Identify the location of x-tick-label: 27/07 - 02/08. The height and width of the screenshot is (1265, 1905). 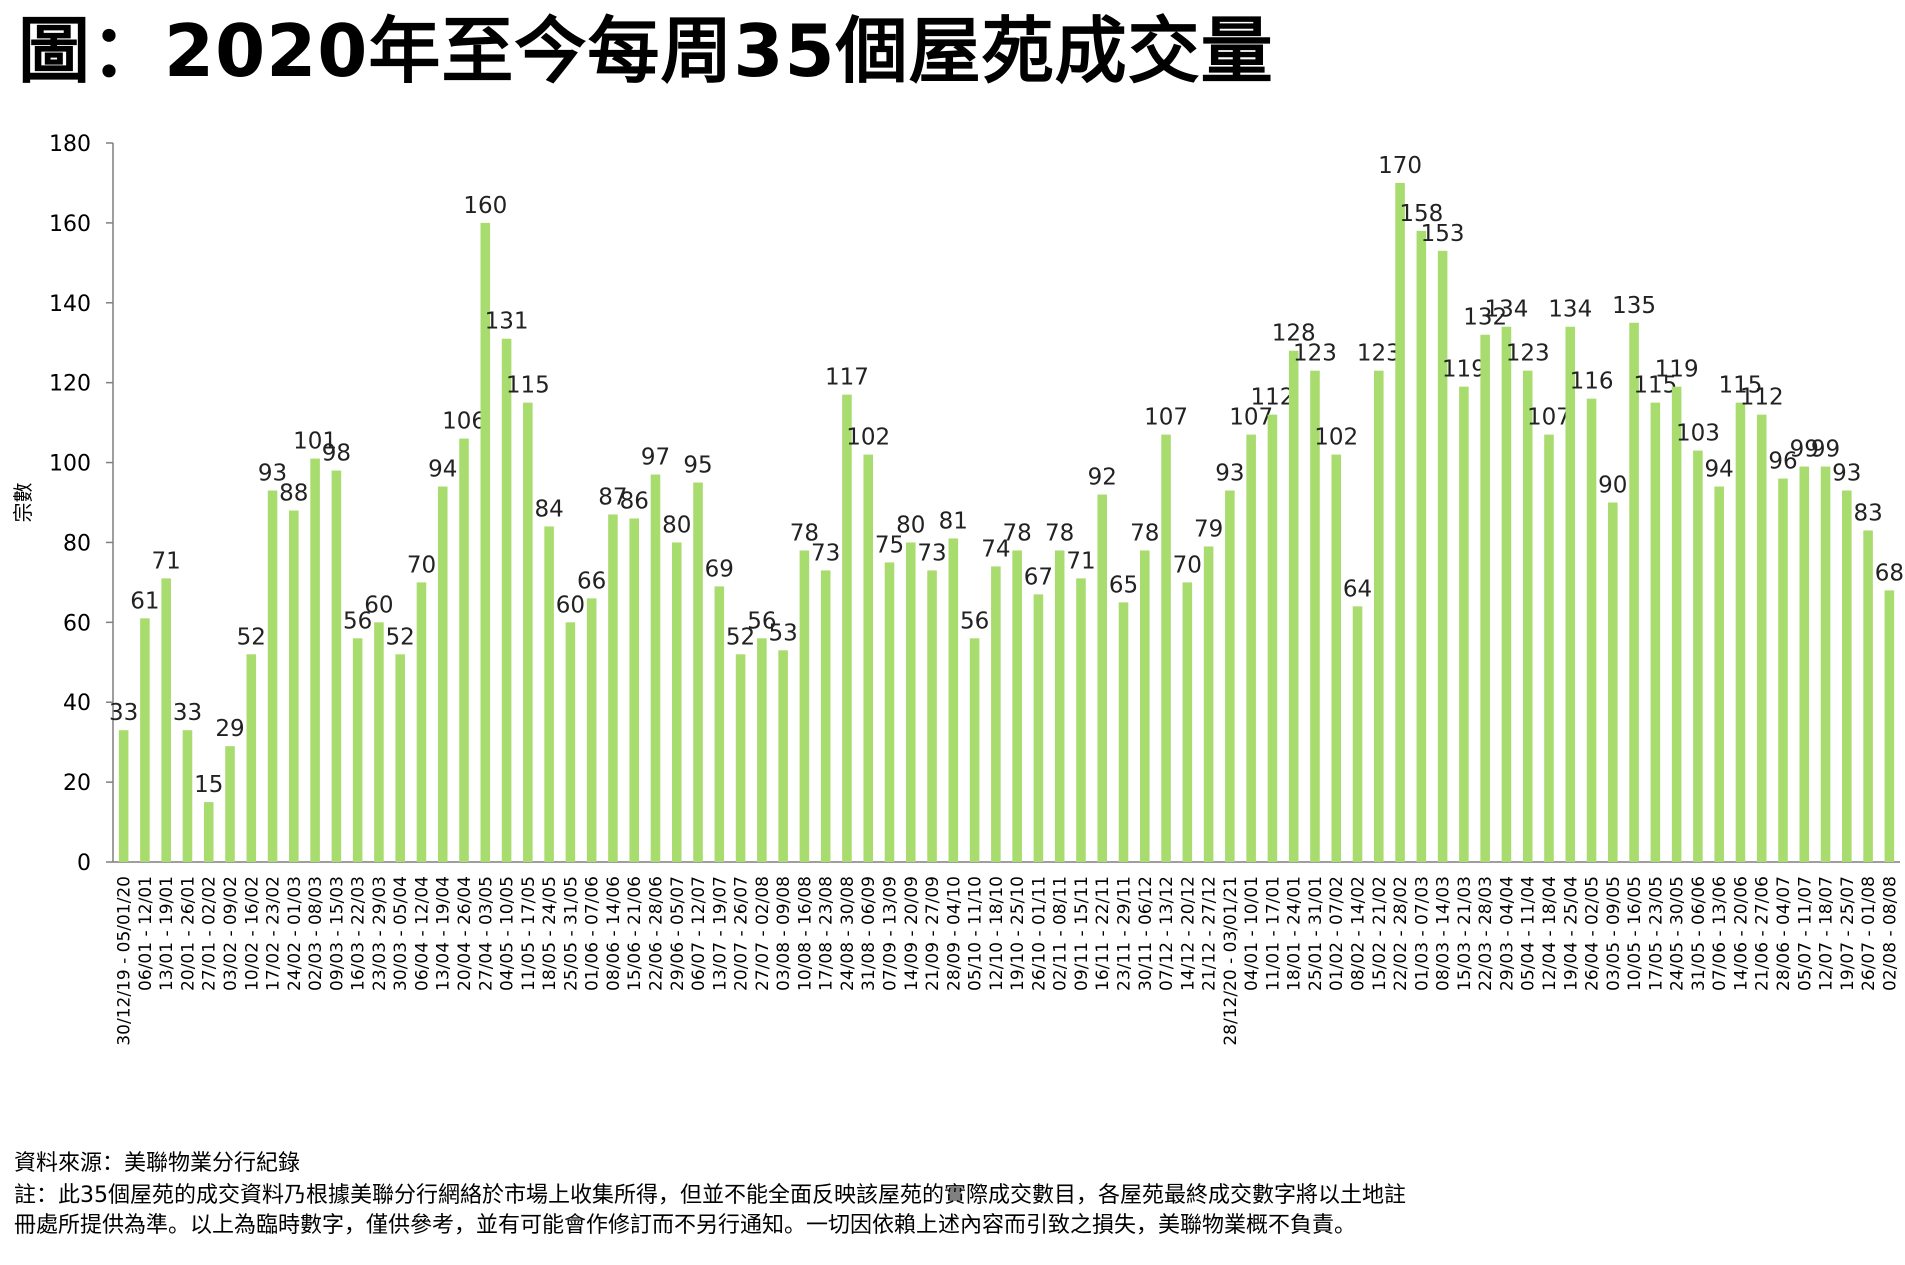
(763, 933).